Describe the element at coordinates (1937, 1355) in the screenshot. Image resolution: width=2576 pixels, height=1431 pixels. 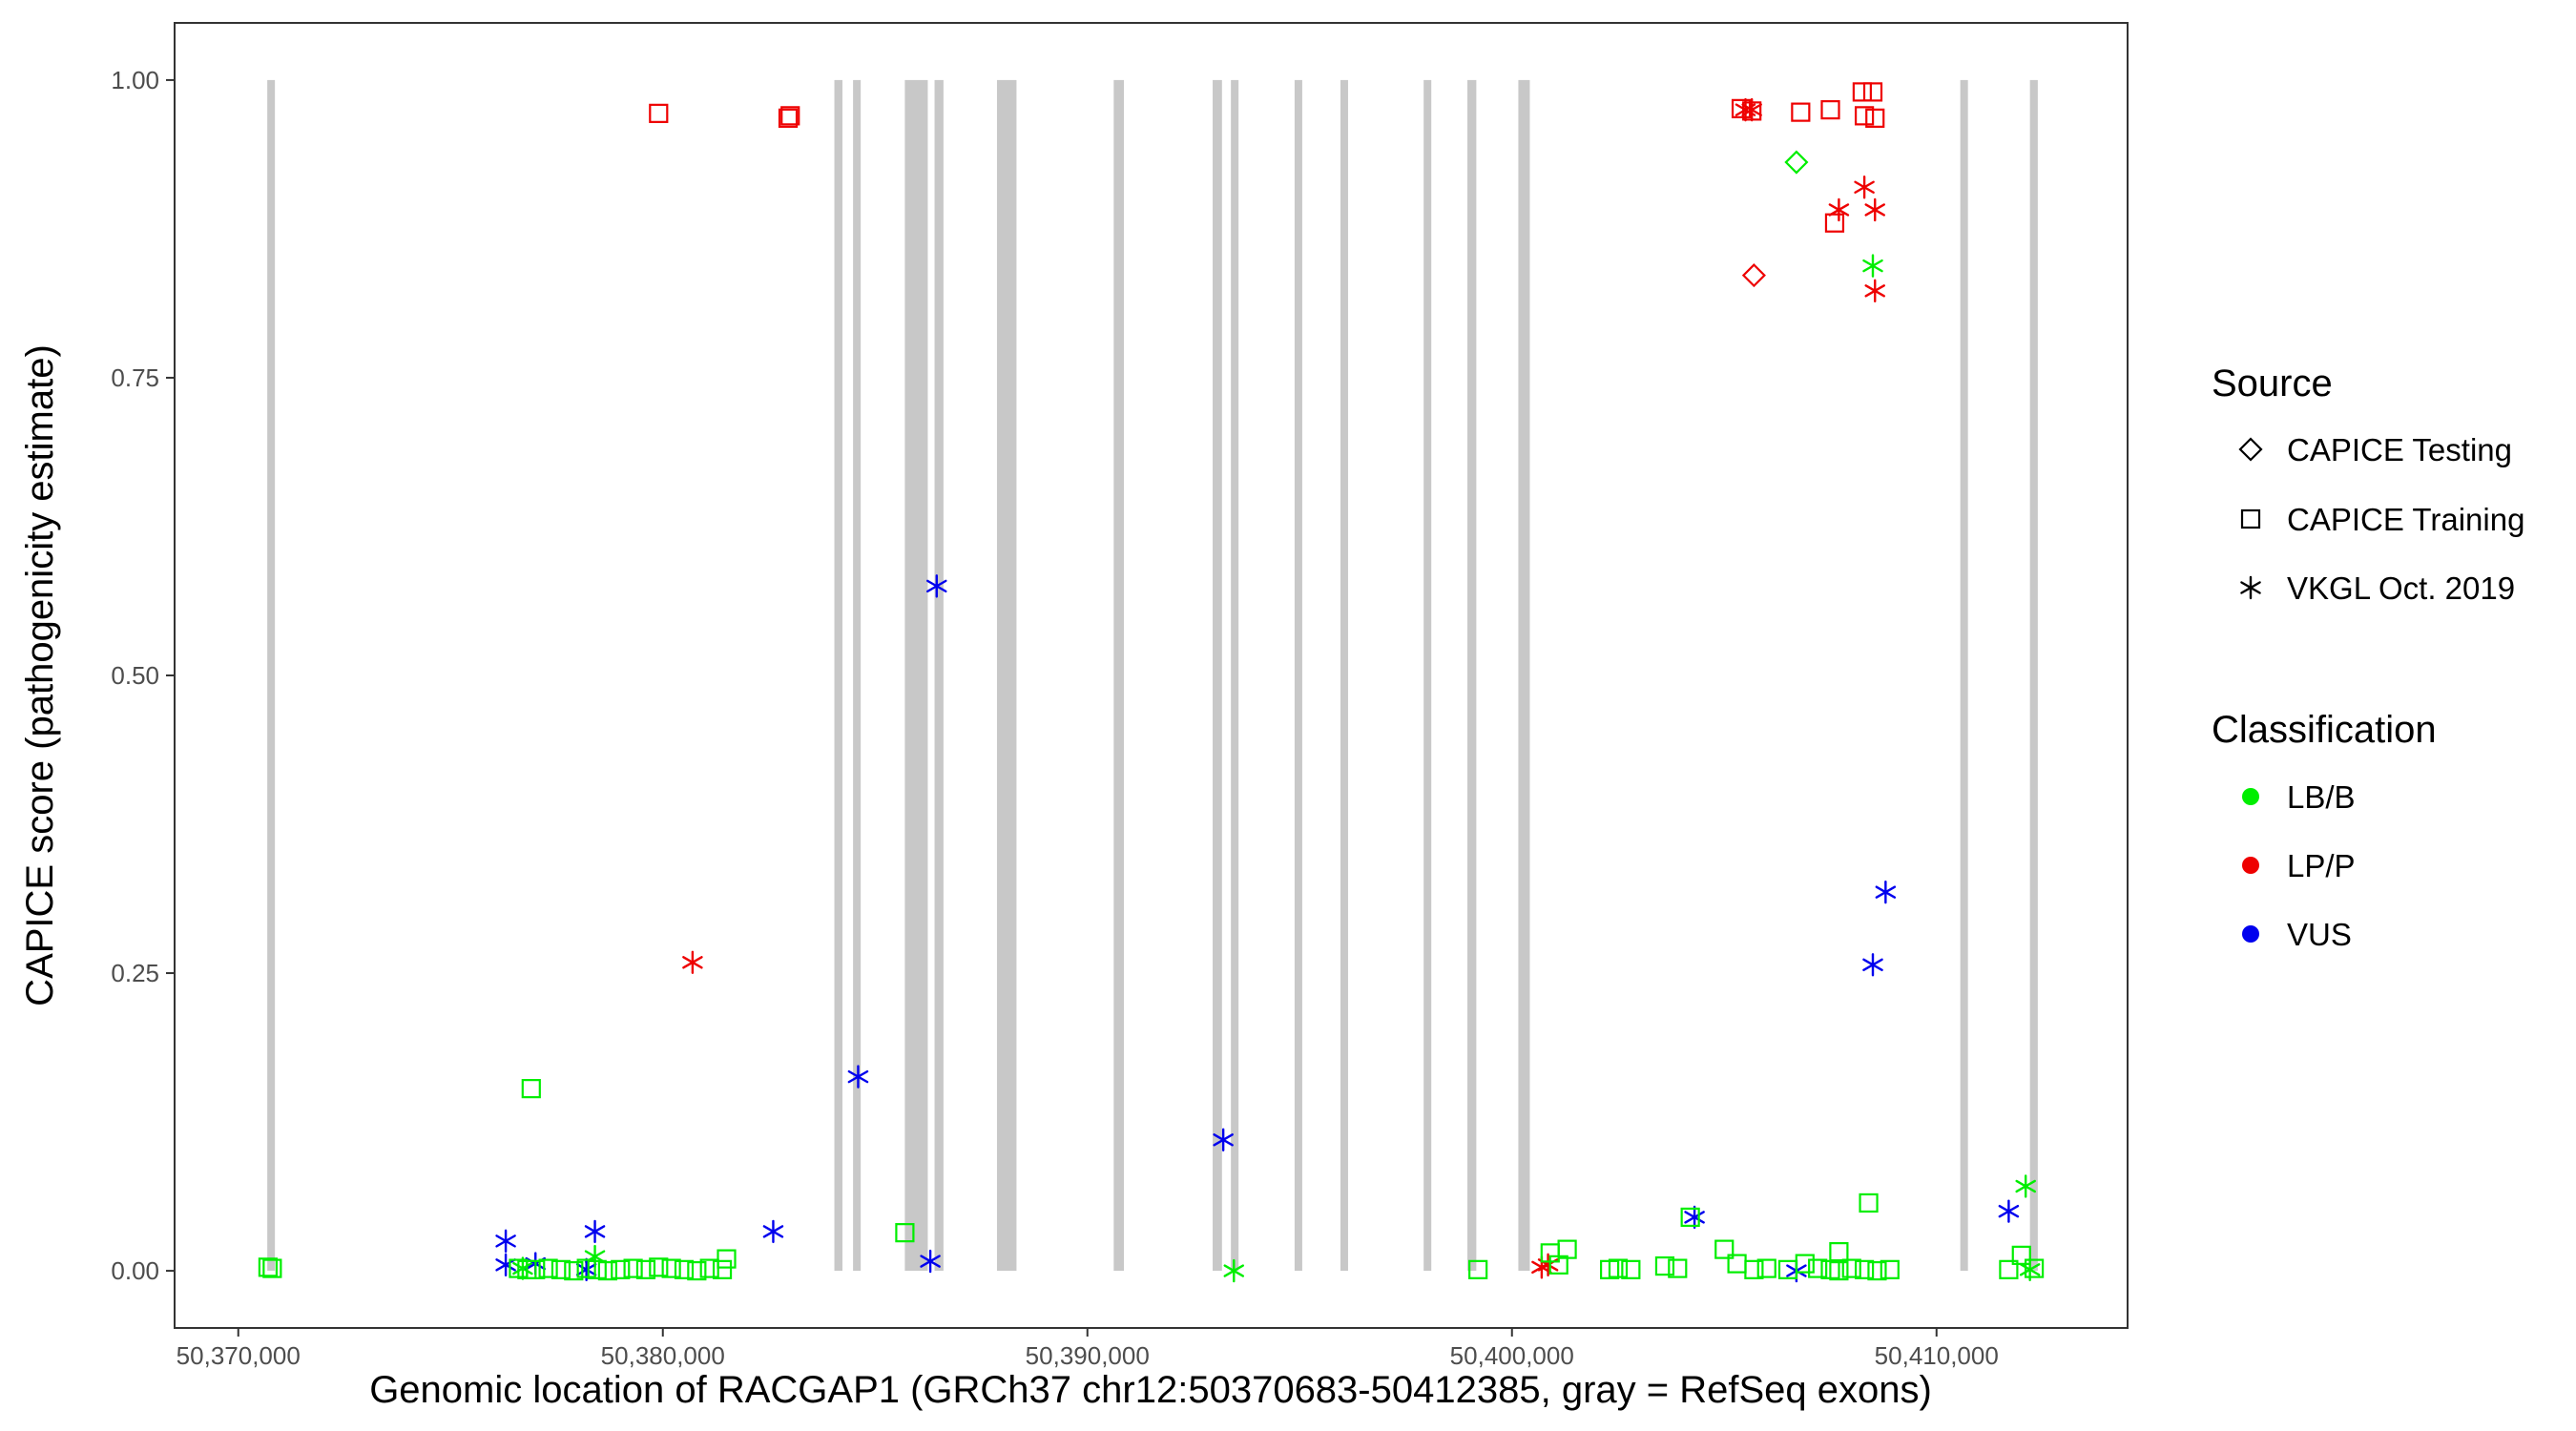
I see `x-tick-label: 50,410,000` at that location.